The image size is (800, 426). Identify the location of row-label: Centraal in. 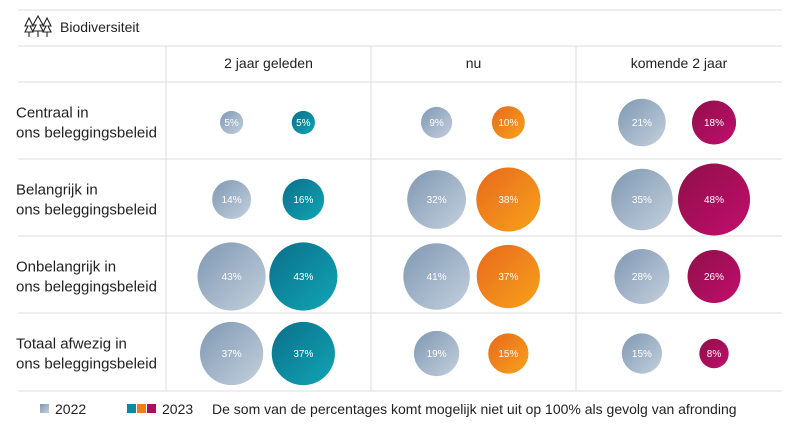
(52, 113).